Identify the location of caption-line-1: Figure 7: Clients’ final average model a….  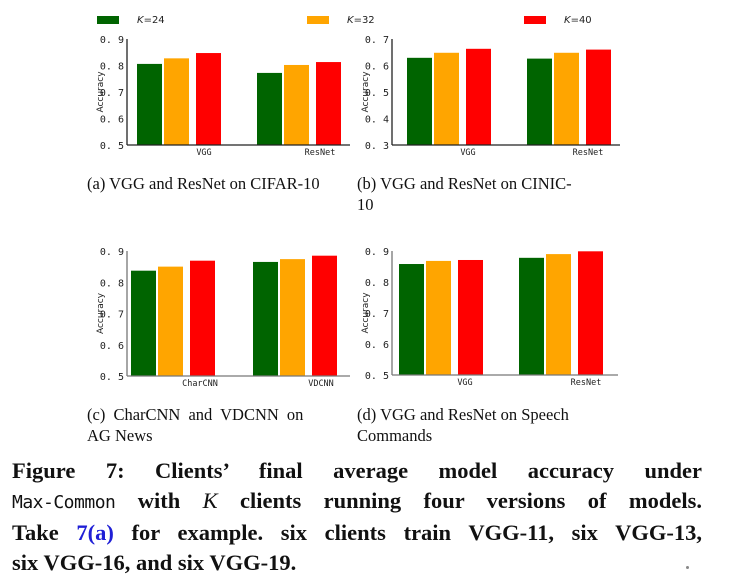
(357, 470).